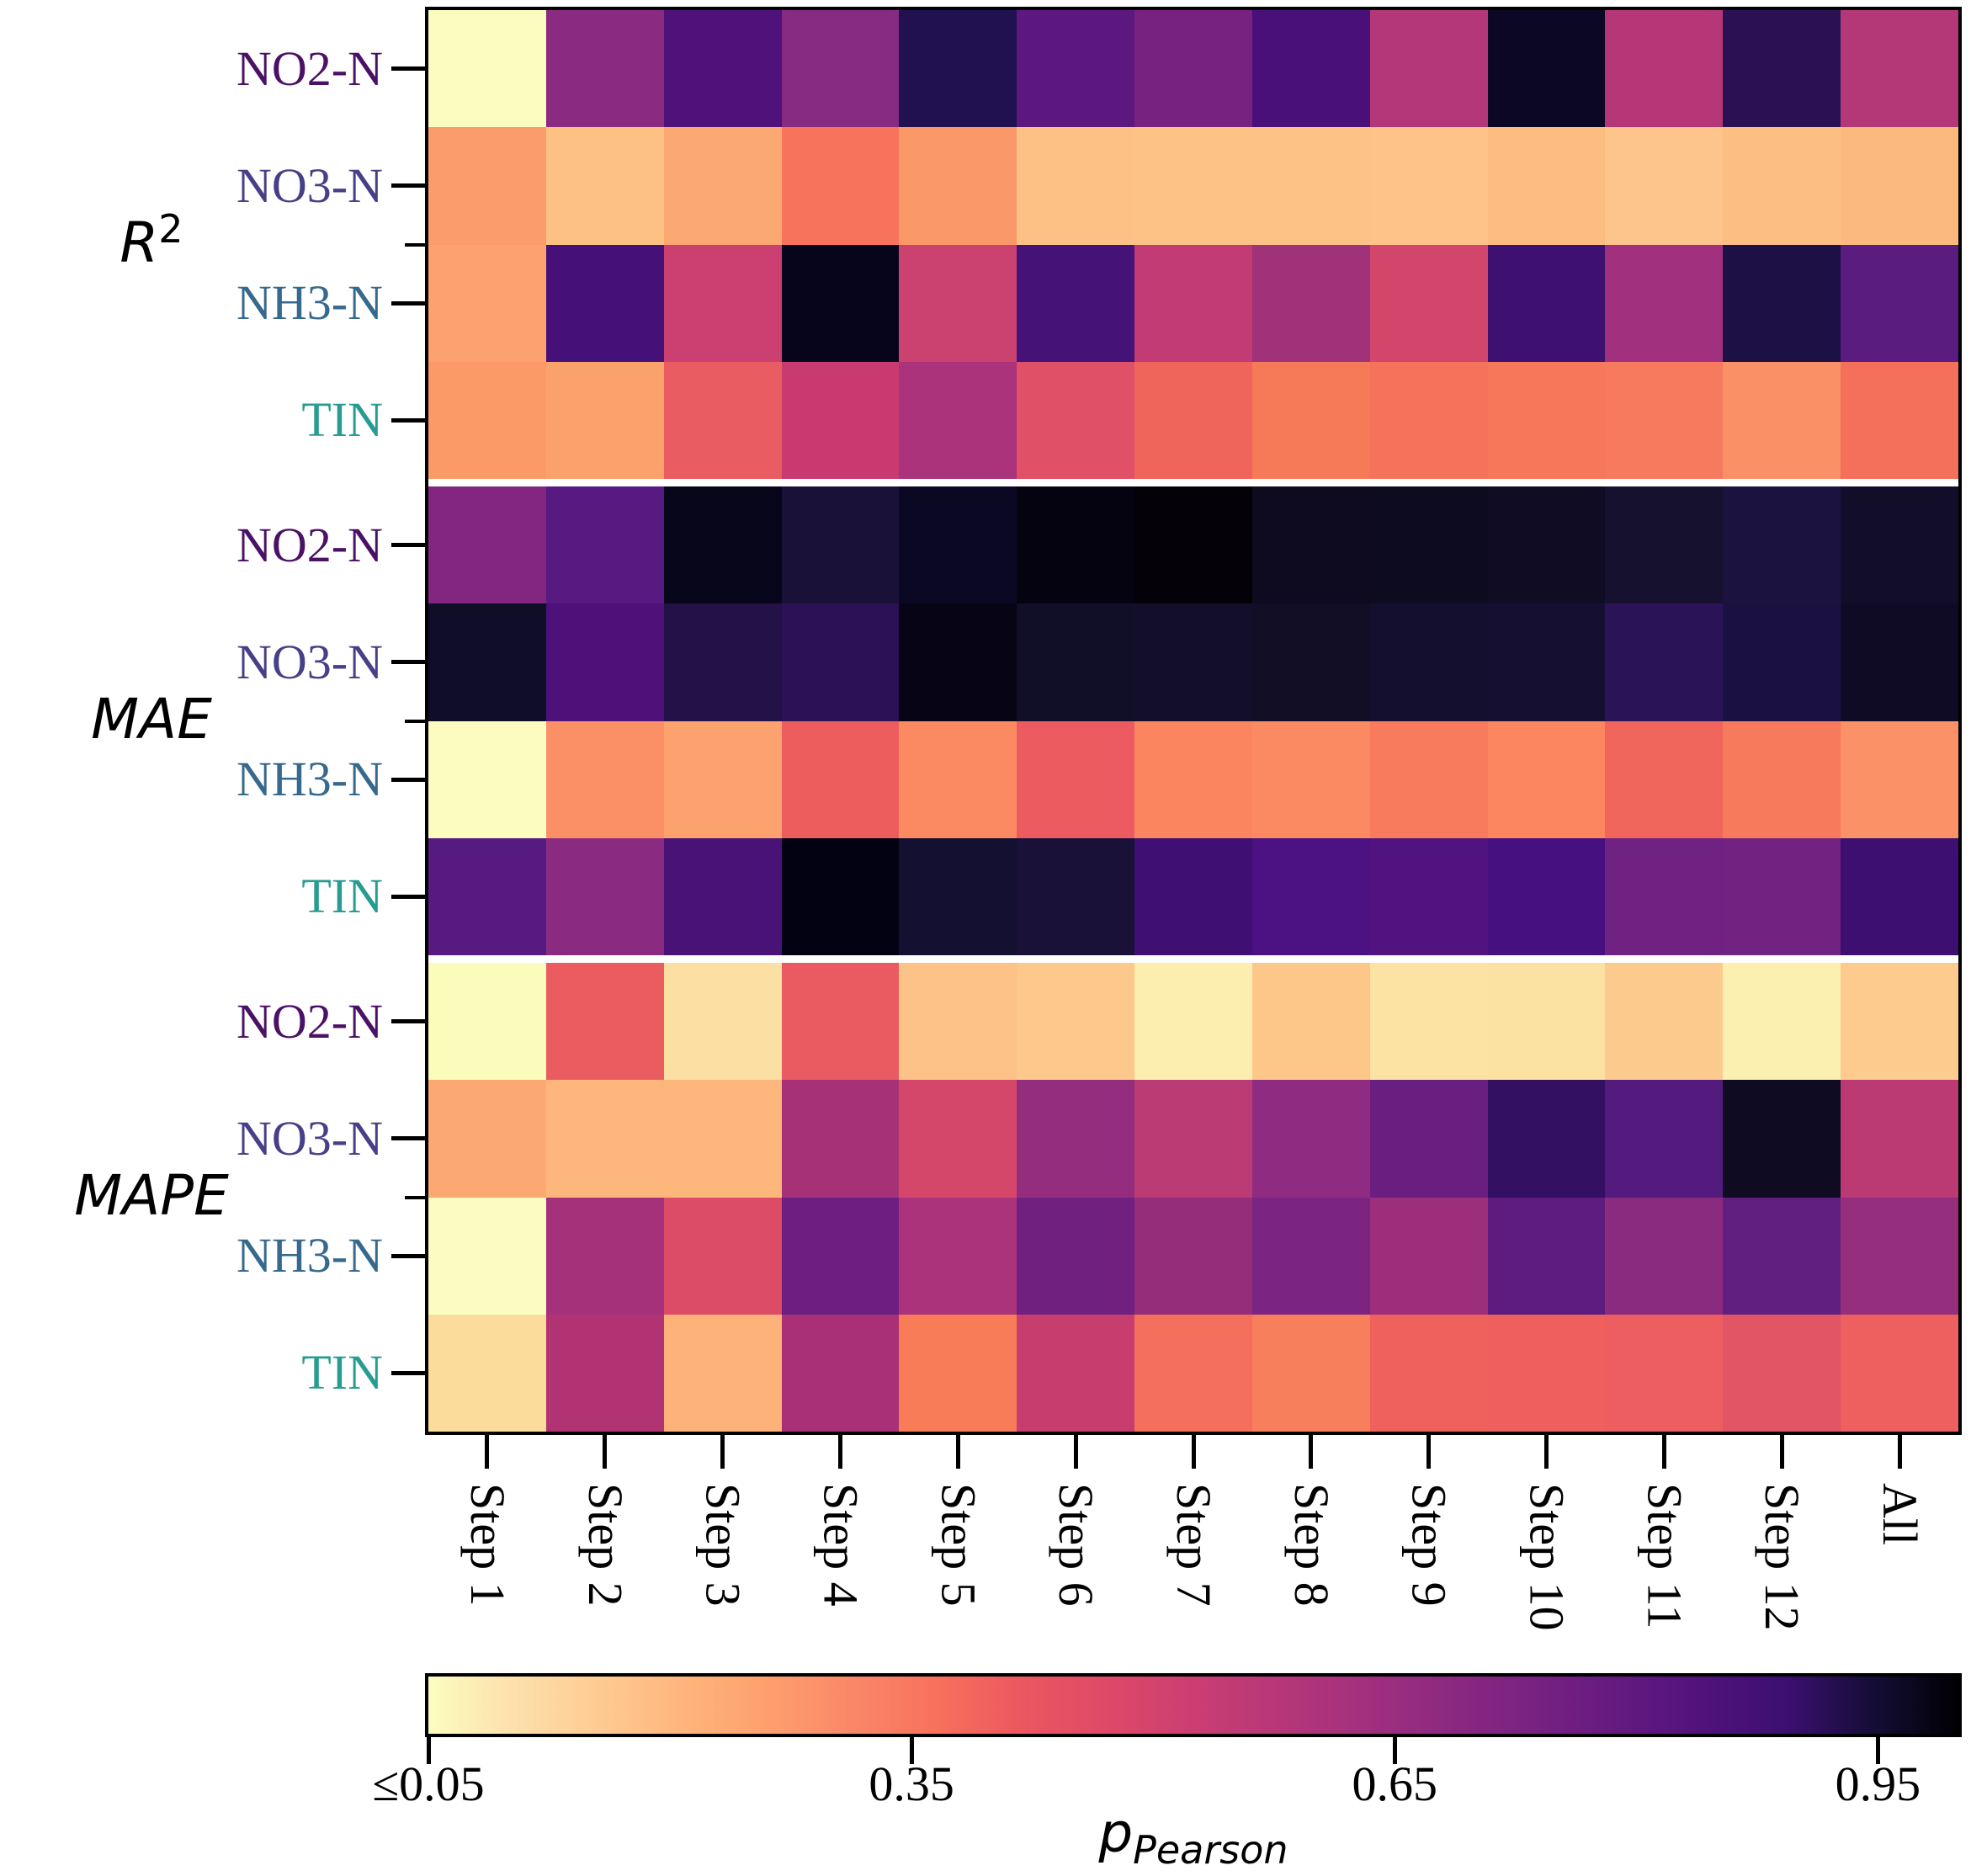  What do you see at coordinates (1877, 1749) in the screenshot?
I see `colorbar-tick` at bounding box center [1877, 1749].